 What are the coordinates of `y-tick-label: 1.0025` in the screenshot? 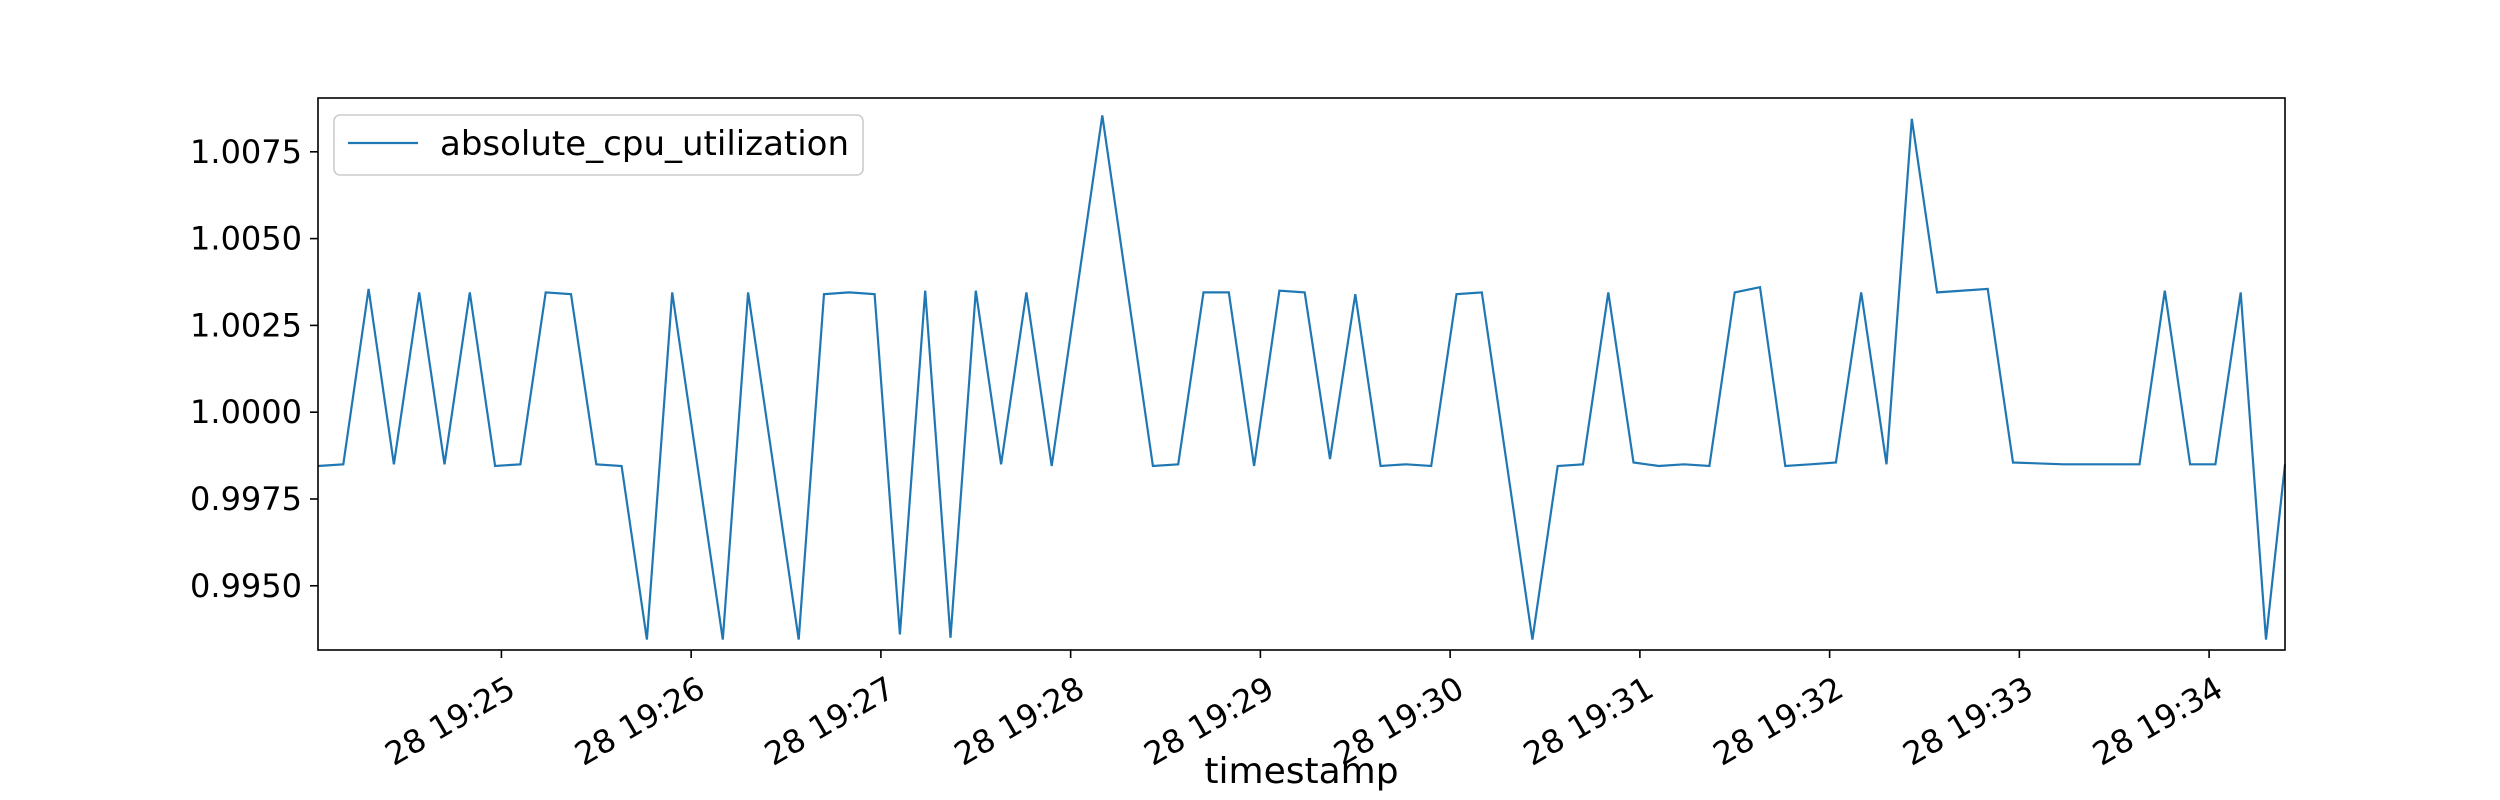 It's located at (246, 325).